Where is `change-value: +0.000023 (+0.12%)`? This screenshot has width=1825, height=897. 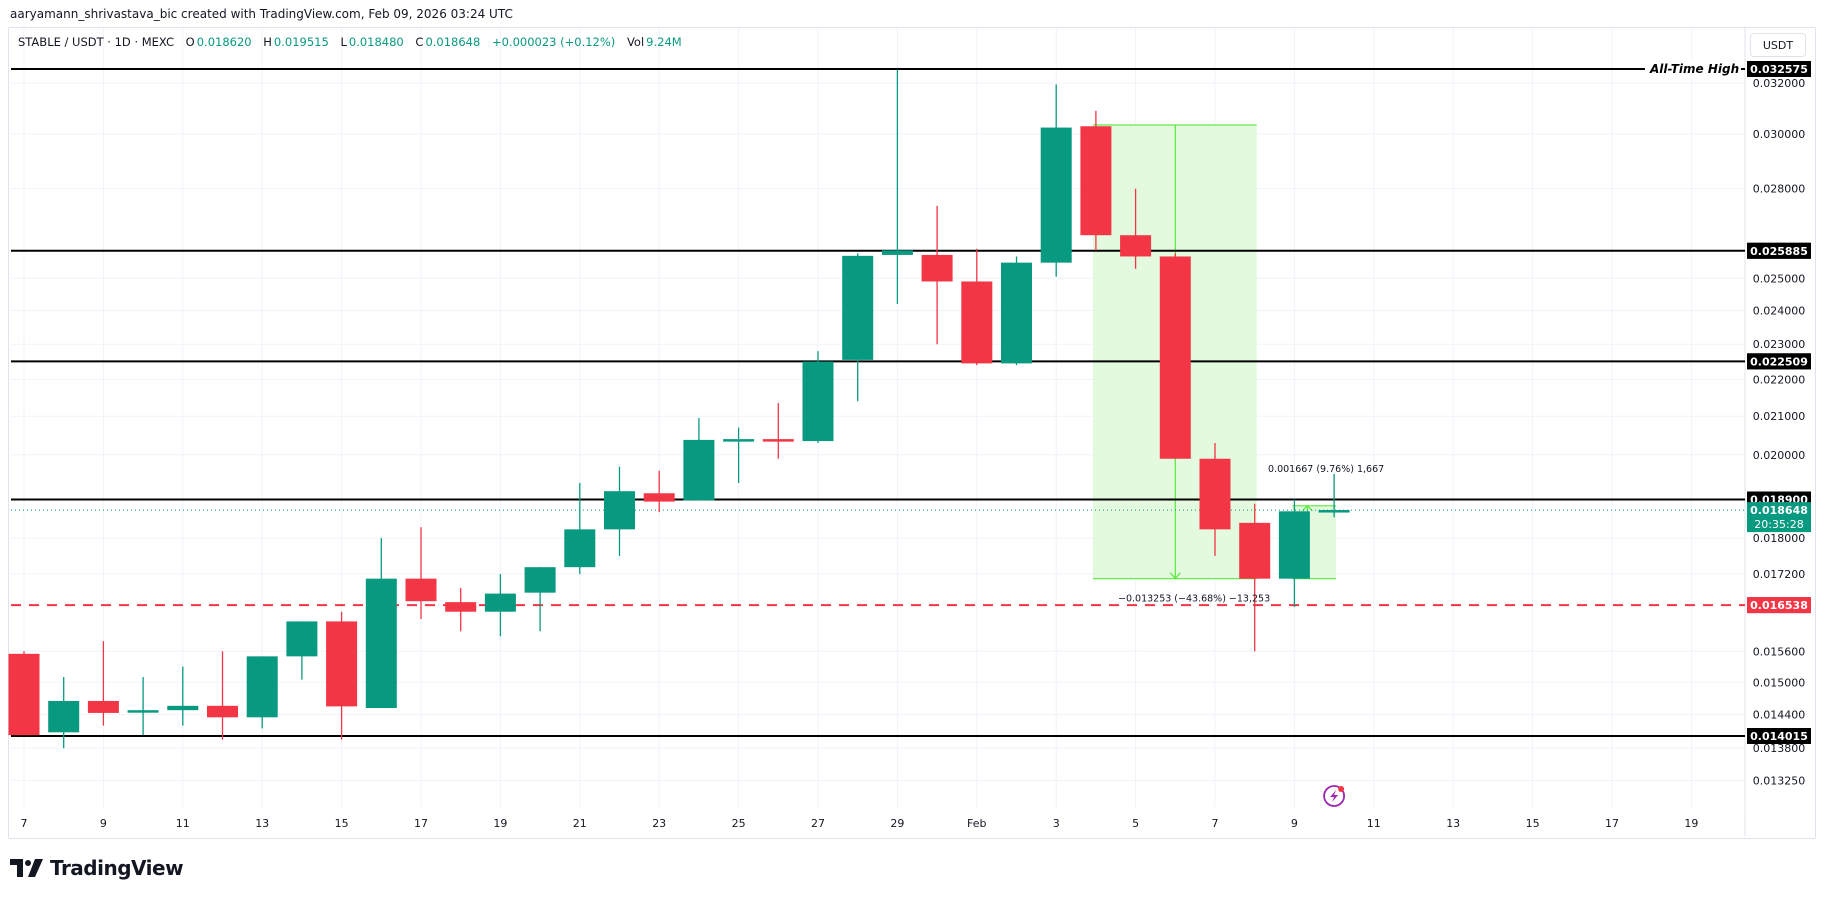
change-value: +0.000023 (+0.12%) is located at coordinates (553, 42).